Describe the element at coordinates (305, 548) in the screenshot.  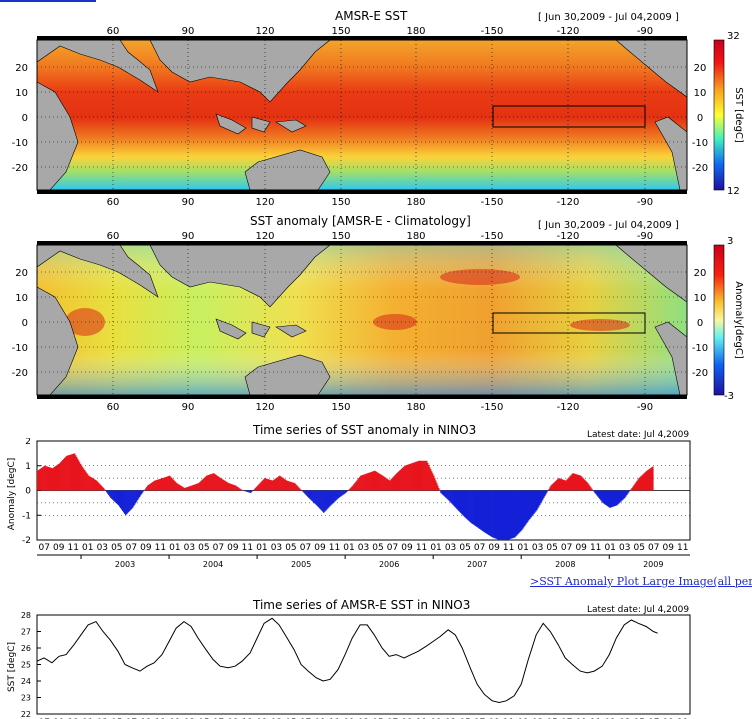
I see `month-tick: 07` at that location.